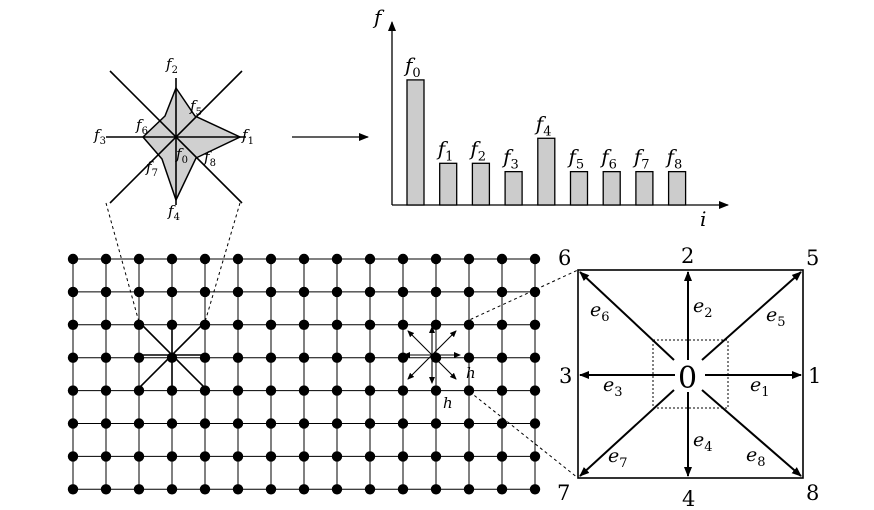 This screenshot has height=510, width=874. What do you see at coordinates (674, 159) in the screenshot?
I see `histogram-bar-label-8: f8` at bounding box center [674, 159].